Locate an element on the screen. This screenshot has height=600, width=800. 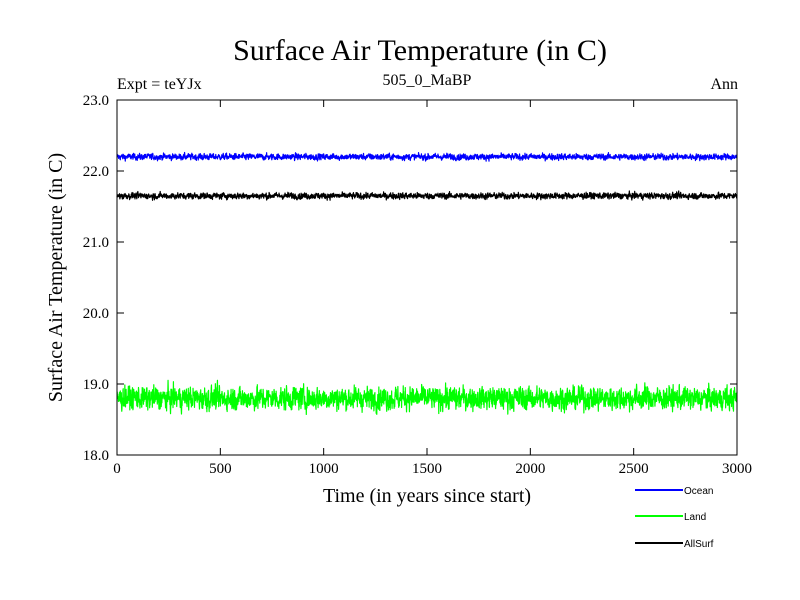
x-tick-label: 2000 is located at coordinates (530, 469).